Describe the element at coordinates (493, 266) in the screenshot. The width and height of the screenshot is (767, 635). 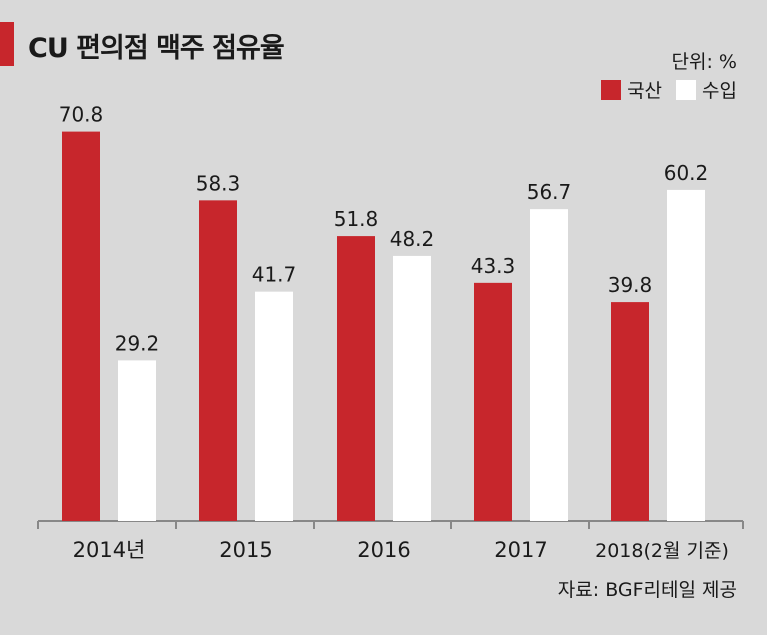
I see `data-label-domestic-3: 43.3` at that location.